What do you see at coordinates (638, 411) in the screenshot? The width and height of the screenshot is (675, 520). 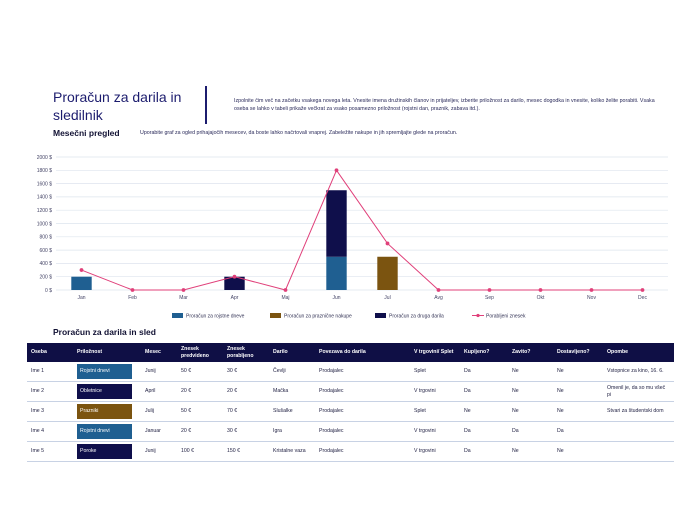 I see `cell-opombe: Stvari za študentski dom` at bounding box center [638, 411].